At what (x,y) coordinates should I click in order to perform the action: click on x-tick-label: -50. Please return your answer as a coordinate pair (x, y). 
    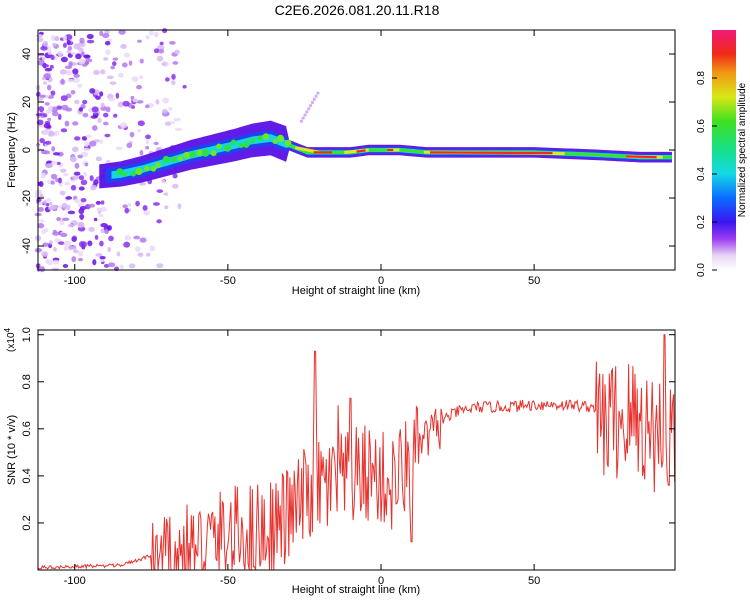
    Looking at the image, I should click on (228, 281).